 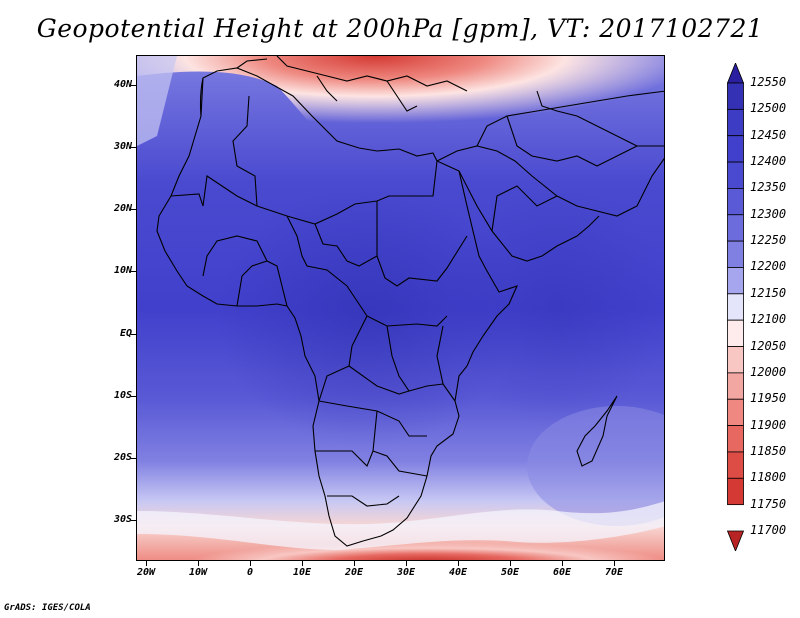 I want to click on grads-credit: GrADS: IGES/COLA, so click(x=47, y=608).